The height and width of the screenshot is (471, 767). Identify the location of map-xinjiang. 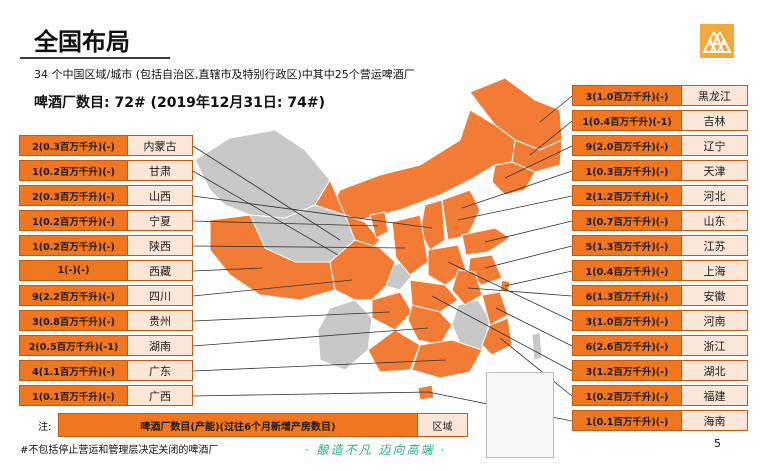
(262, 174).